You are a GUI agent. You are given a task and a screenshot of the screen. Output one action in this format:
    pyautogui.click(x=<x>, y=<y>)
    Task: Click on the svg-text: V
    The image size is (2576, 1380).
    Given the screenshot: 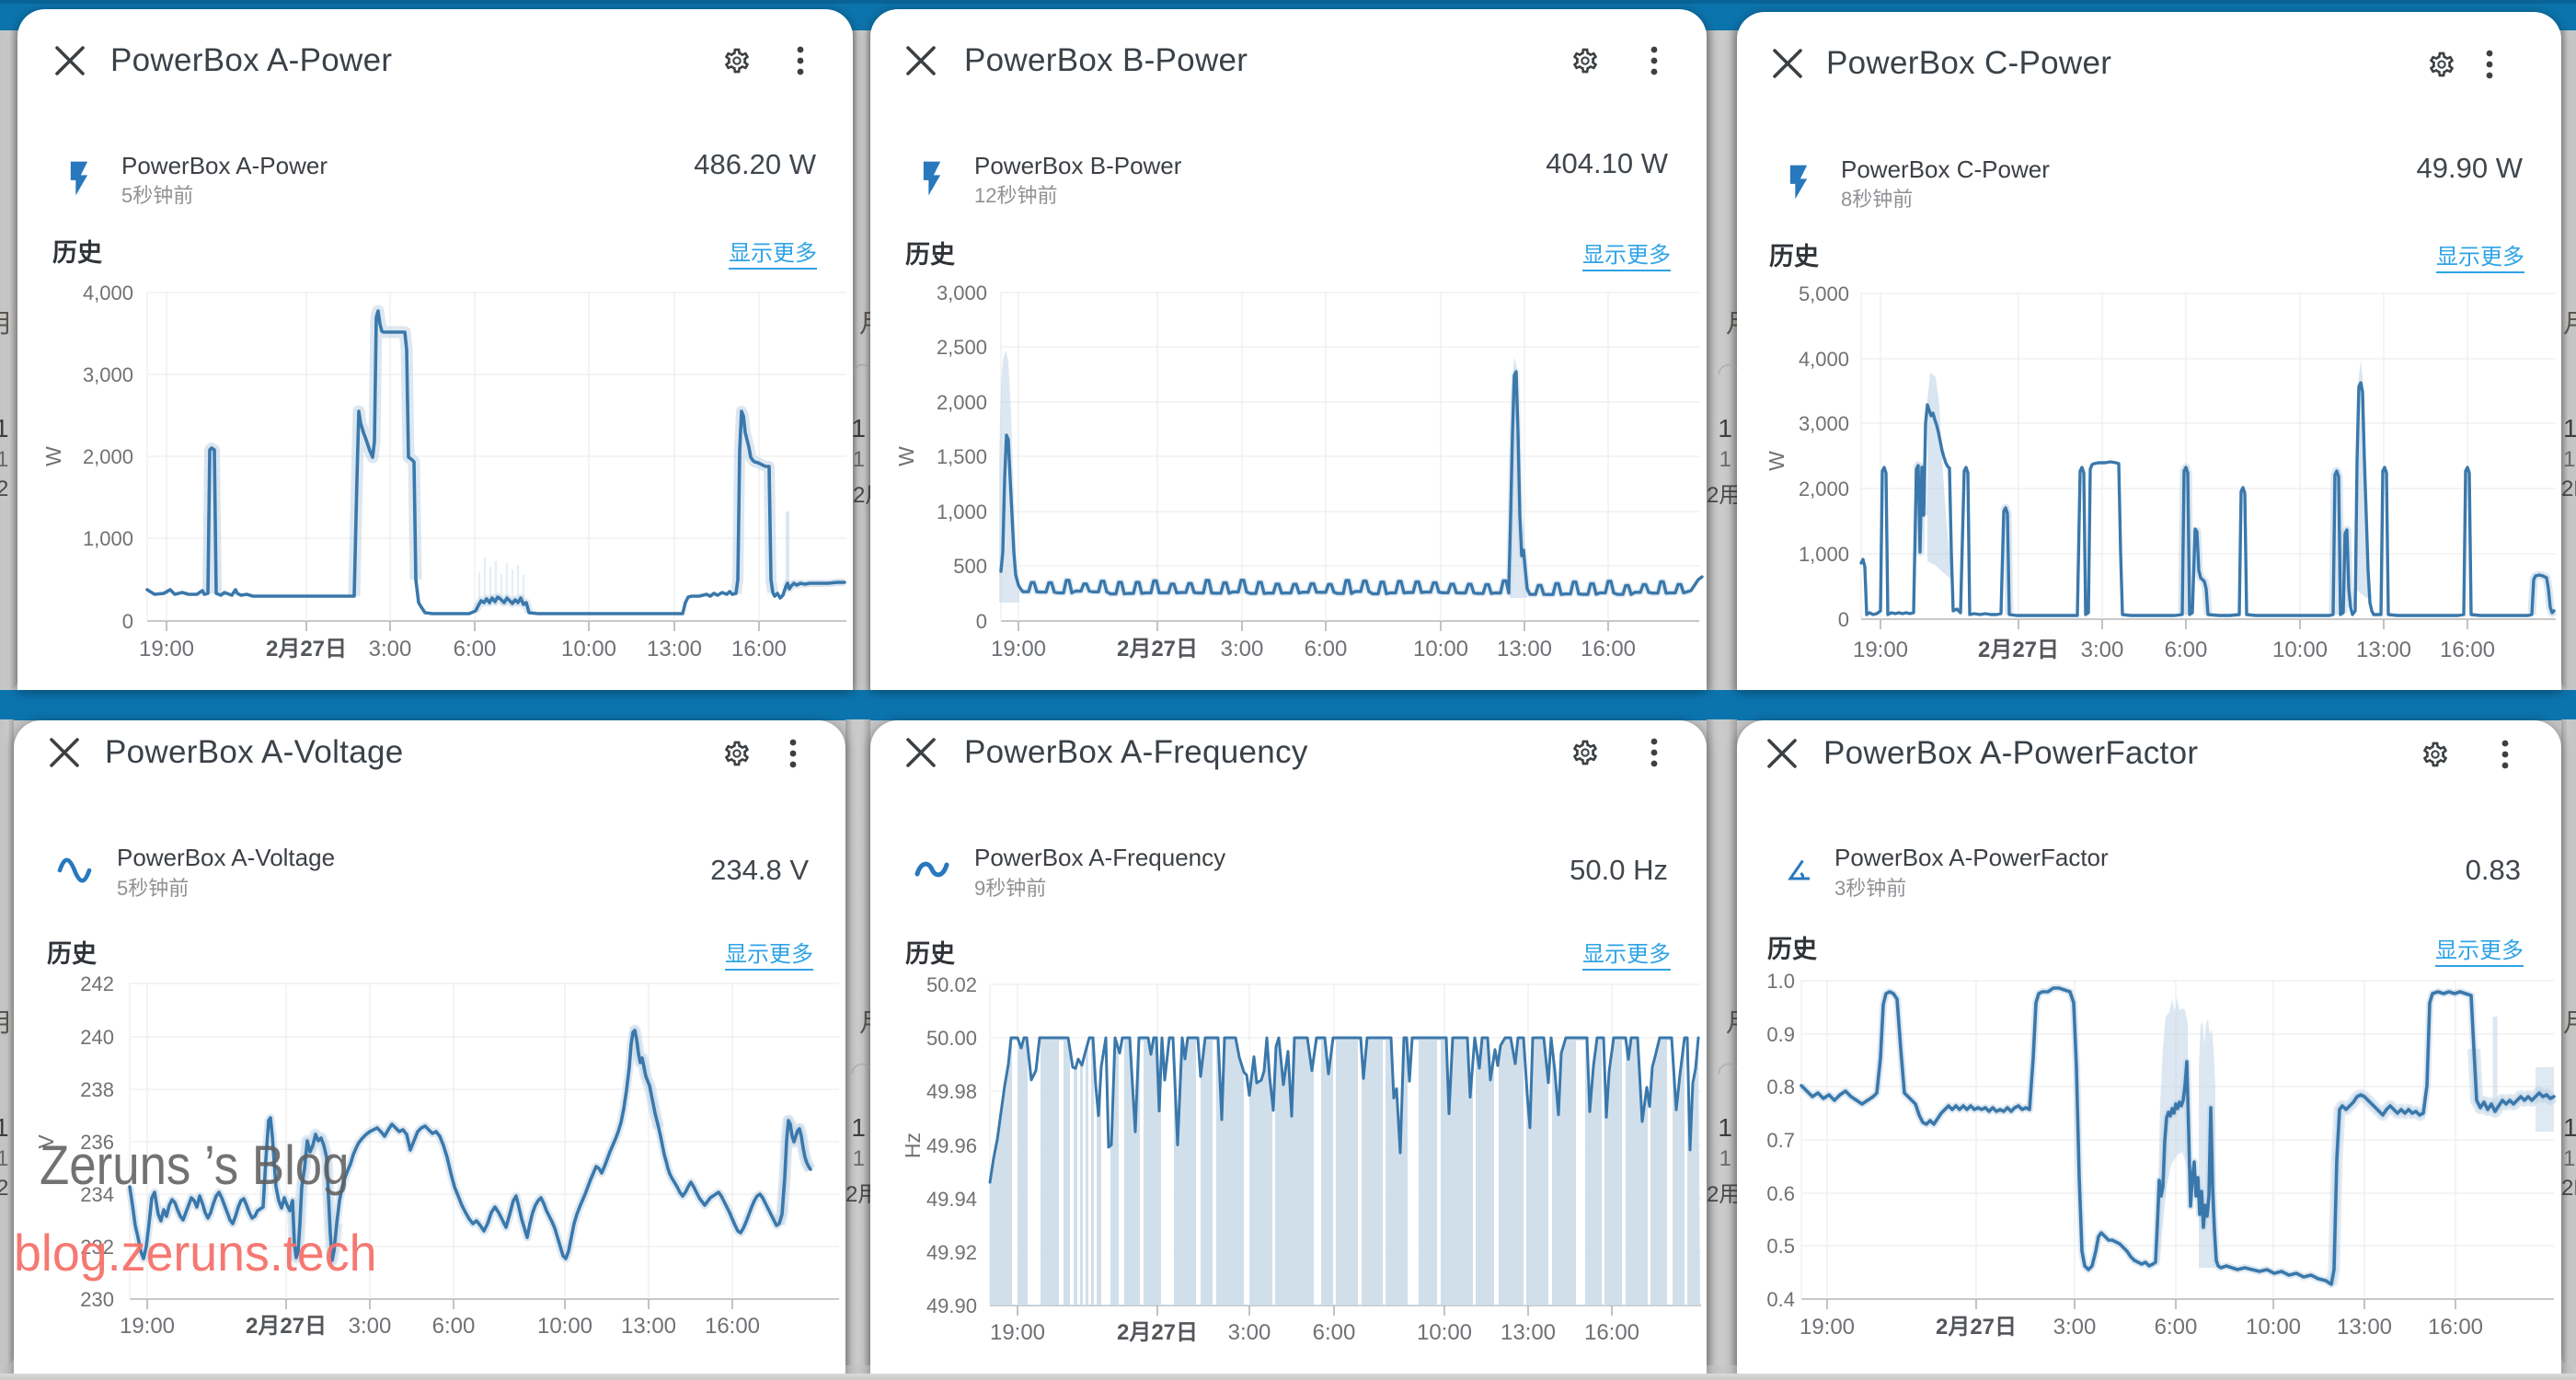 What is the action you would take?
    pyautogui.click(x=46, y=1141)
    